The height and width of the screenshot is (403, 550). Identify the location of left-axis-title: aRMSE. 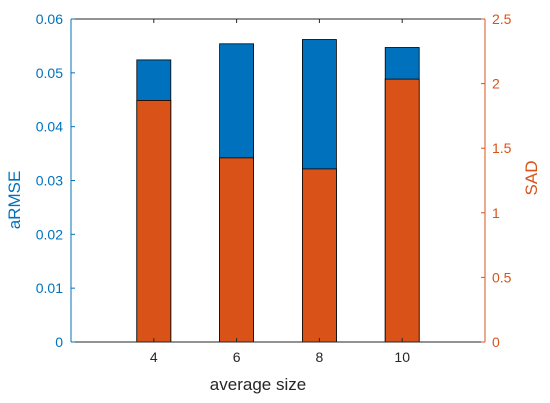
(14, 200).